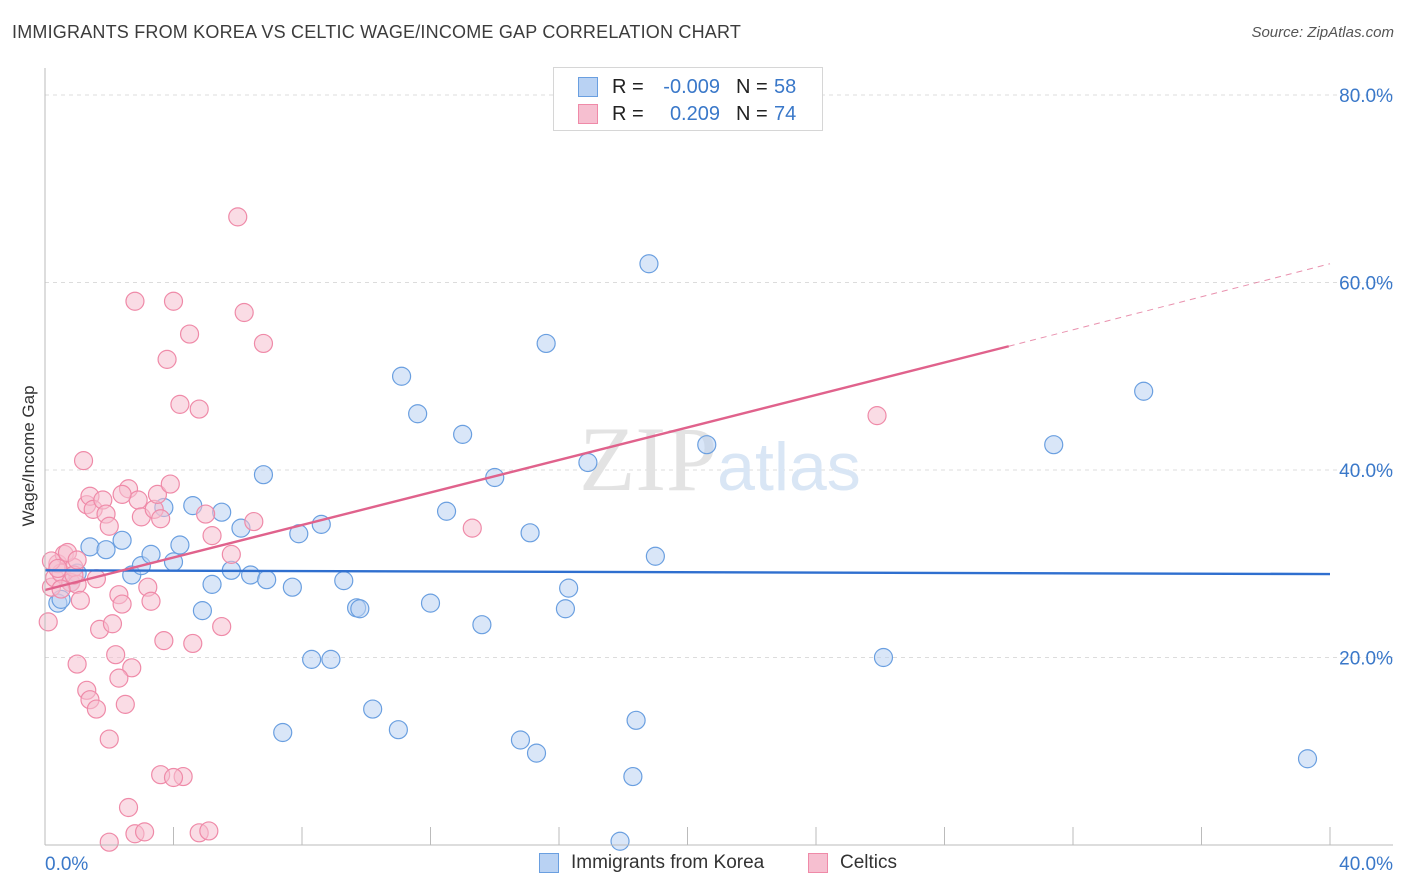 The image size is (1406, 892). What do you see at coordinates (818, 863) in the screenshot?
I see `celtics-legend-swatch` at bounding box center [818, 863].